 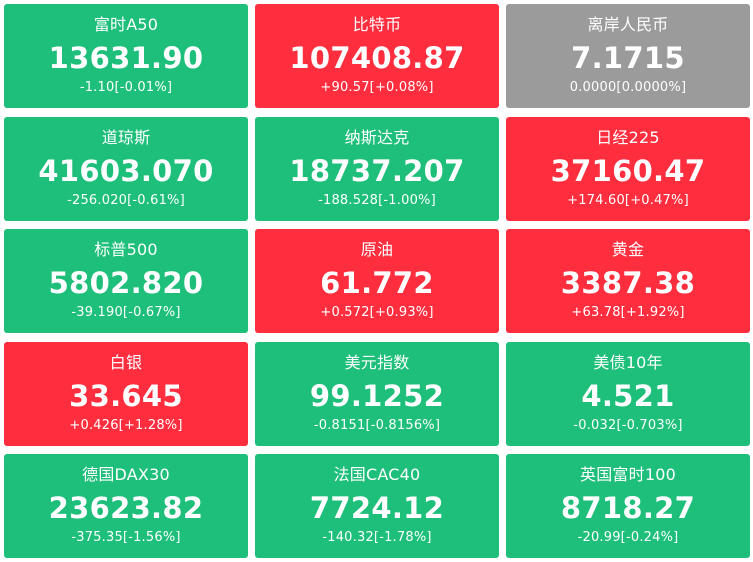 I want to click on index-tile-crude-oil: 原油 61.772 +0.572[+0.93%], so click(x=377, y=281).